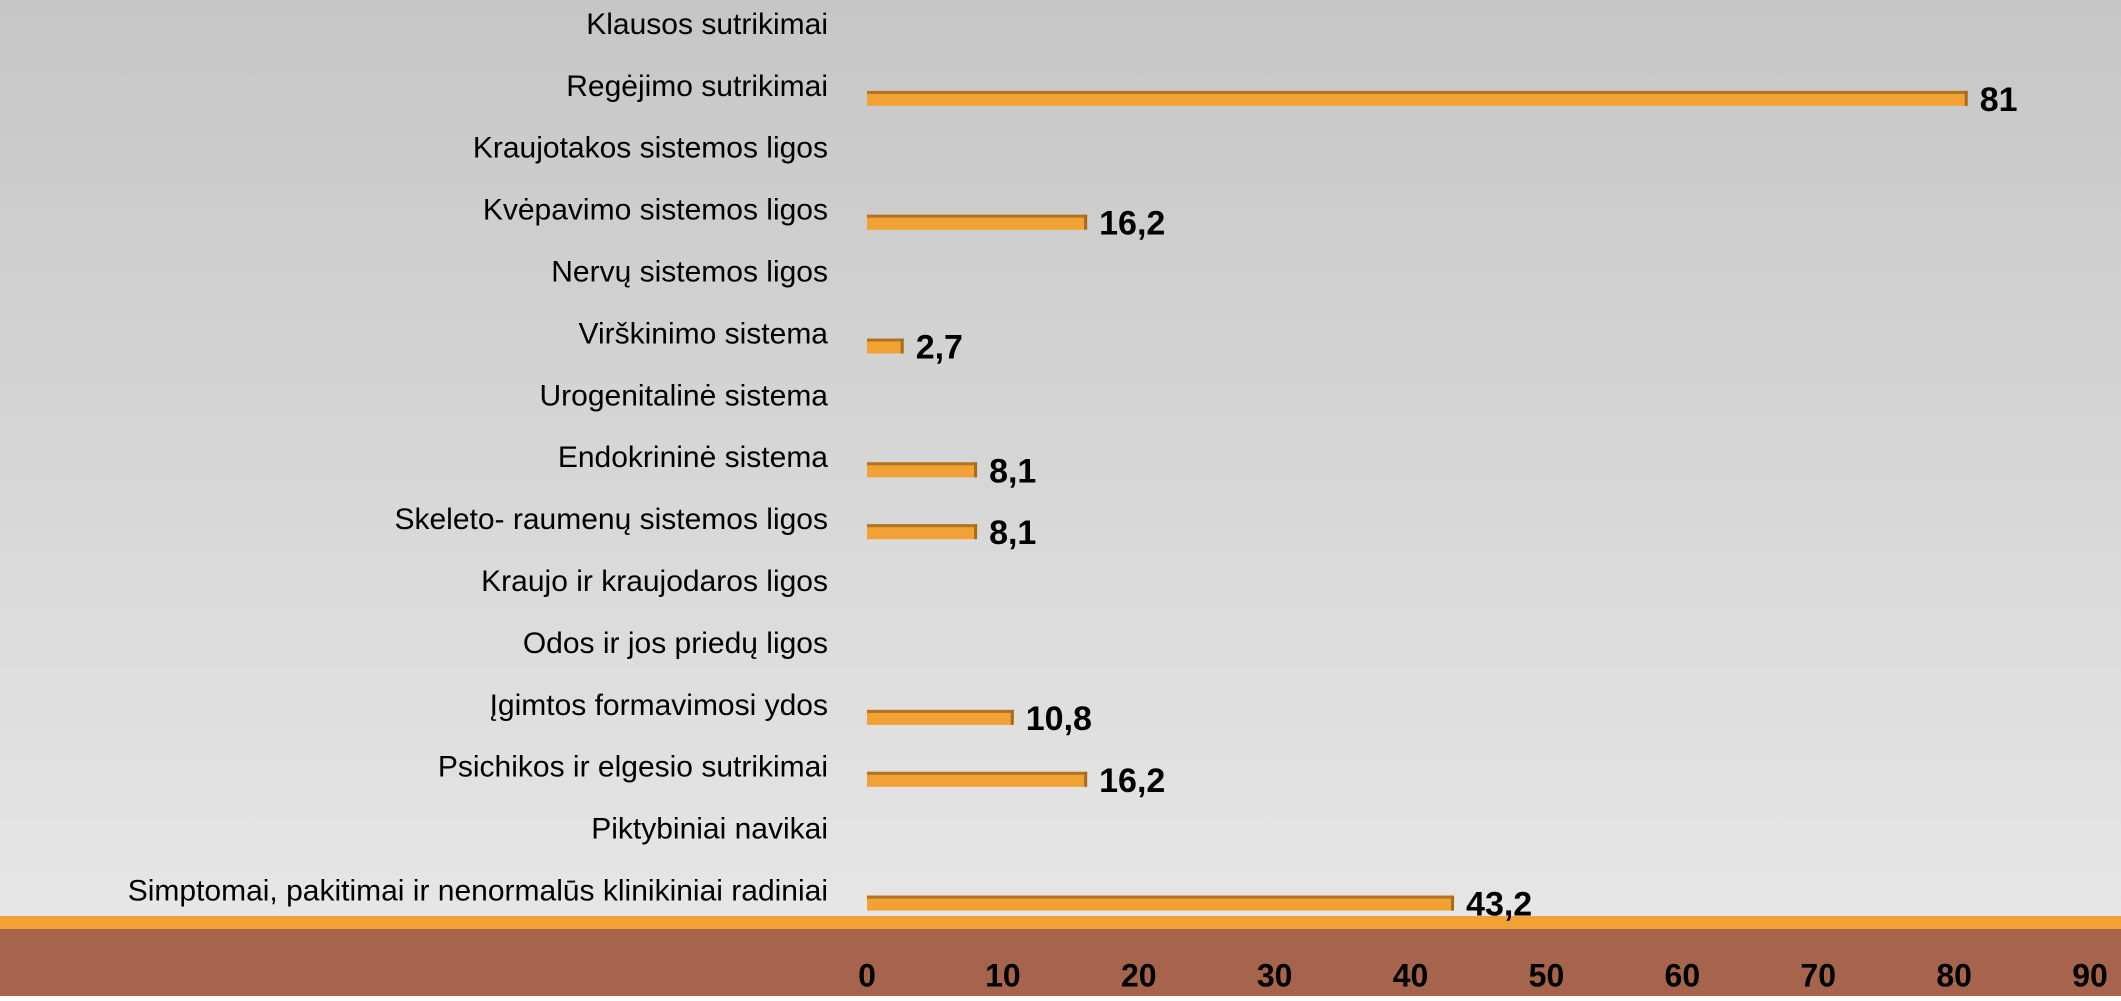 The width and height of the screenshot is (2121, 1001). What do you see at coordinates (1060, 922) in the screenshot?
I see `band` at bounding box center [1060, 922].